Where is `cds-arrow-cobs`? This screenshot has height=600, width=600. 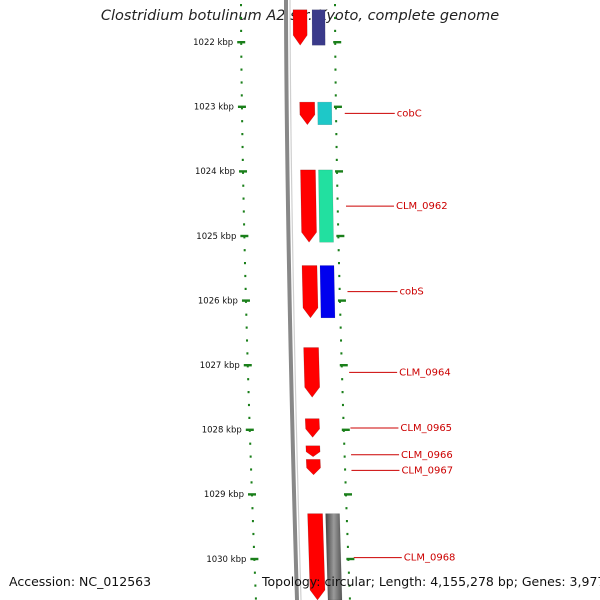
cds-arrow-cobs is located at coordinates (310, 292).